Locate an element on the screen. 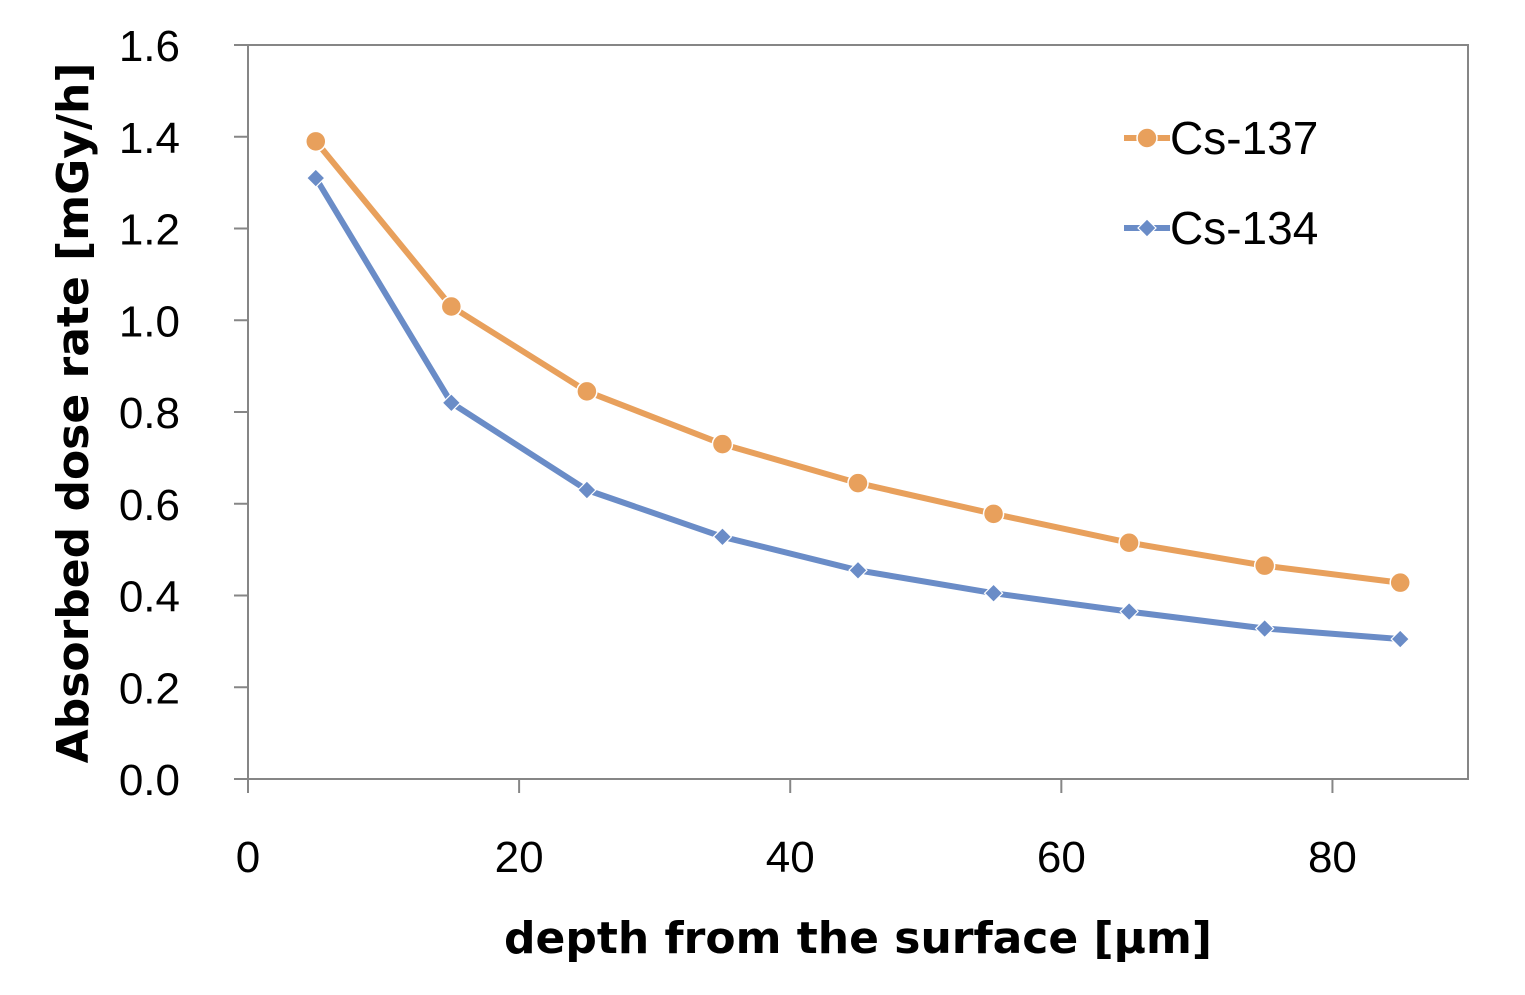 The image size is (1525, 995). y-axis: 0.0 0.2 0.4 0.6 0.8 1.0 1.2 1.4 1.6 is located at coordinates (183, 413).